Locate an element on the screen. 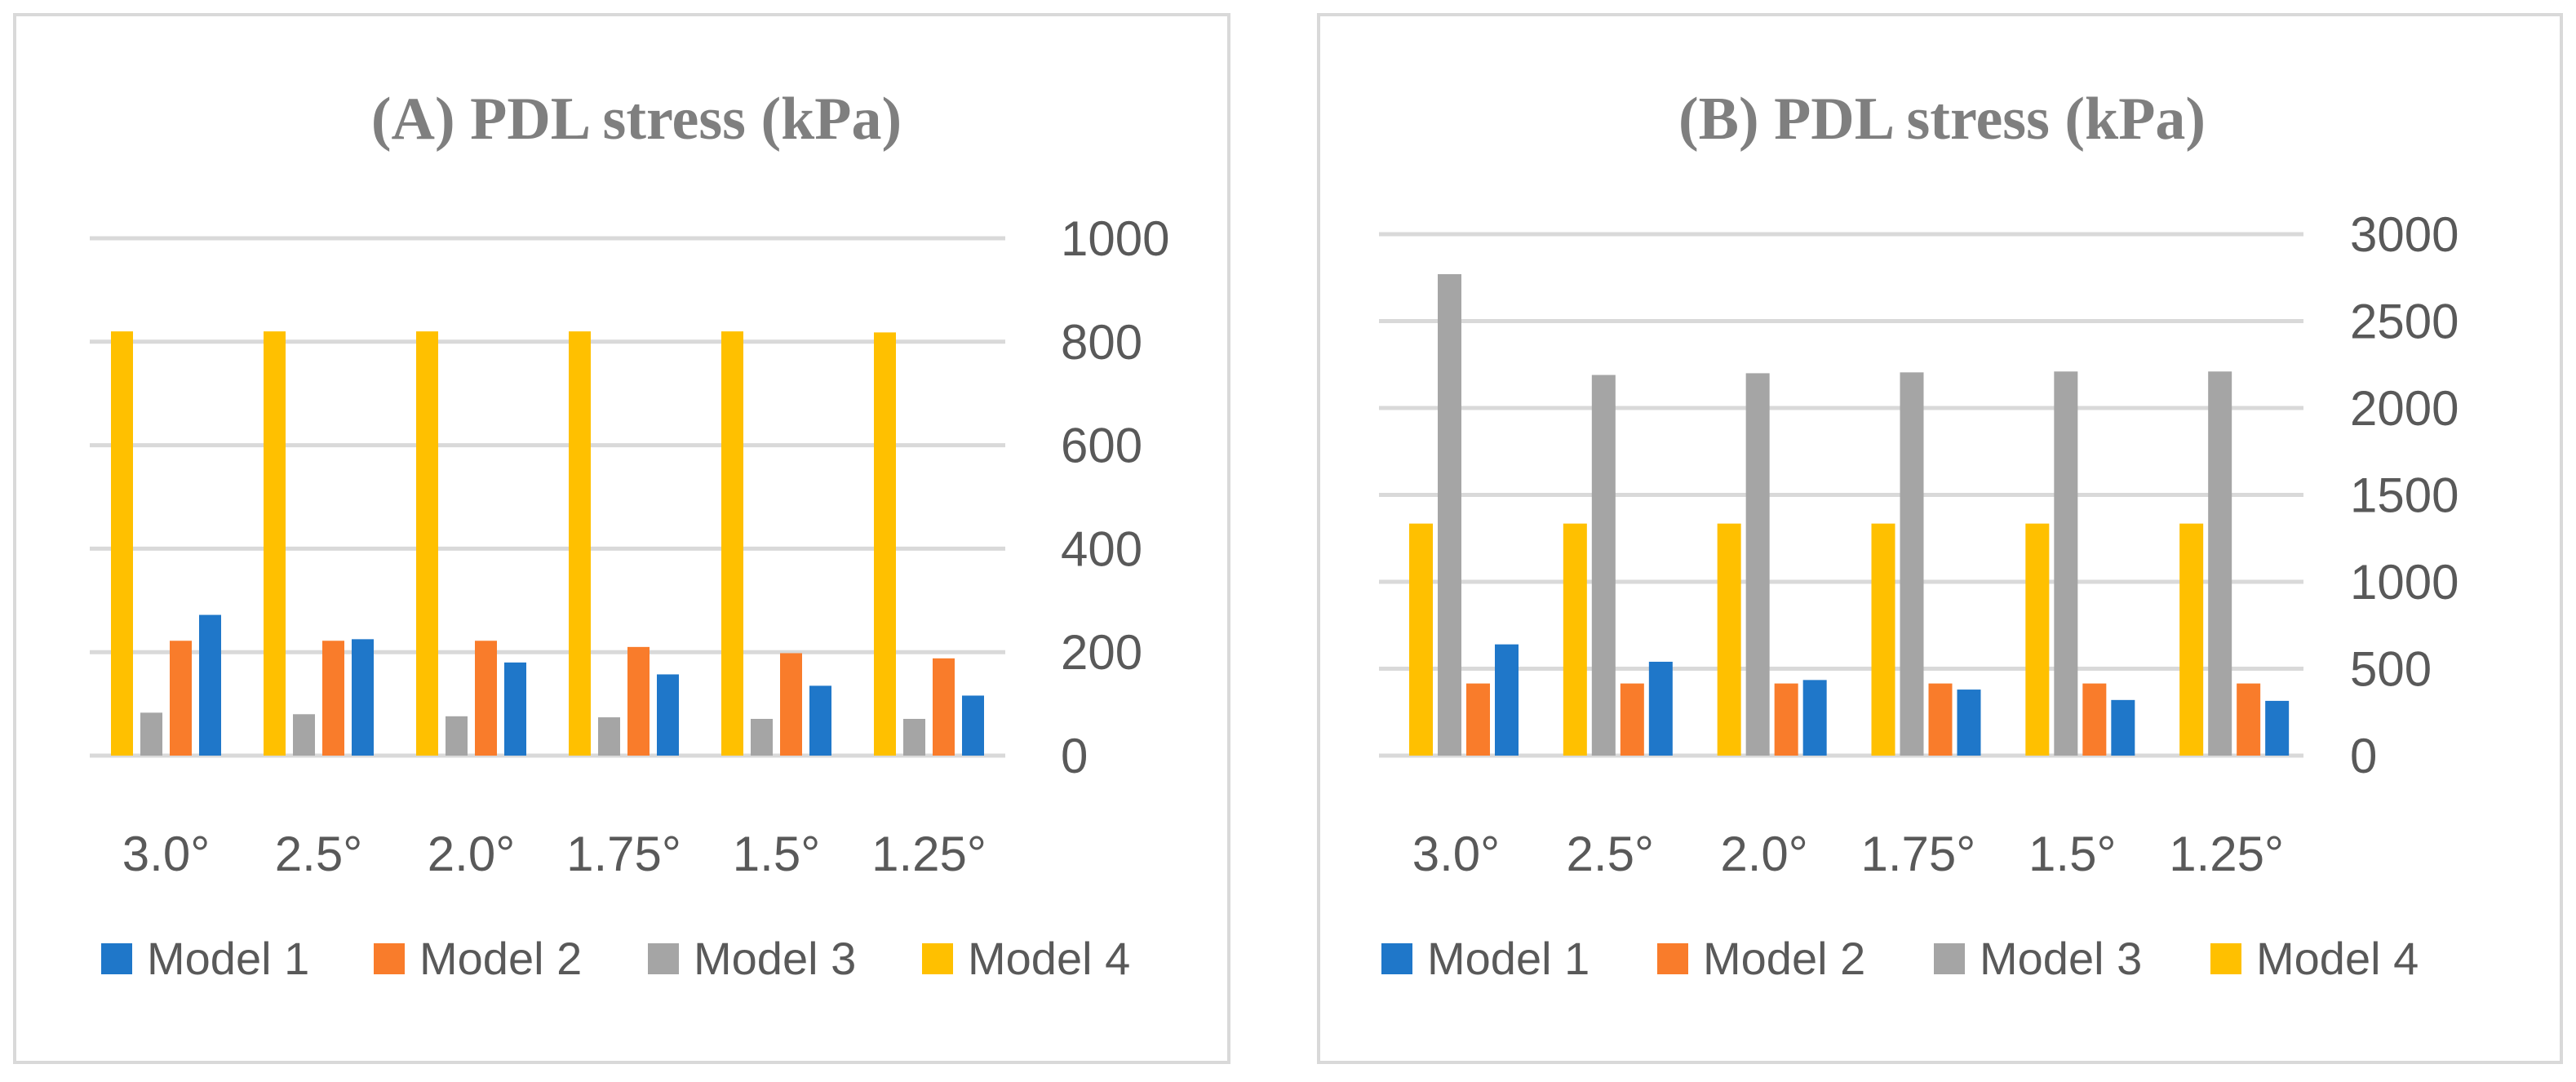 This screenshot has width=2576, height=1082. y-tick-label: 600 is located at coordinates (1101, 446).